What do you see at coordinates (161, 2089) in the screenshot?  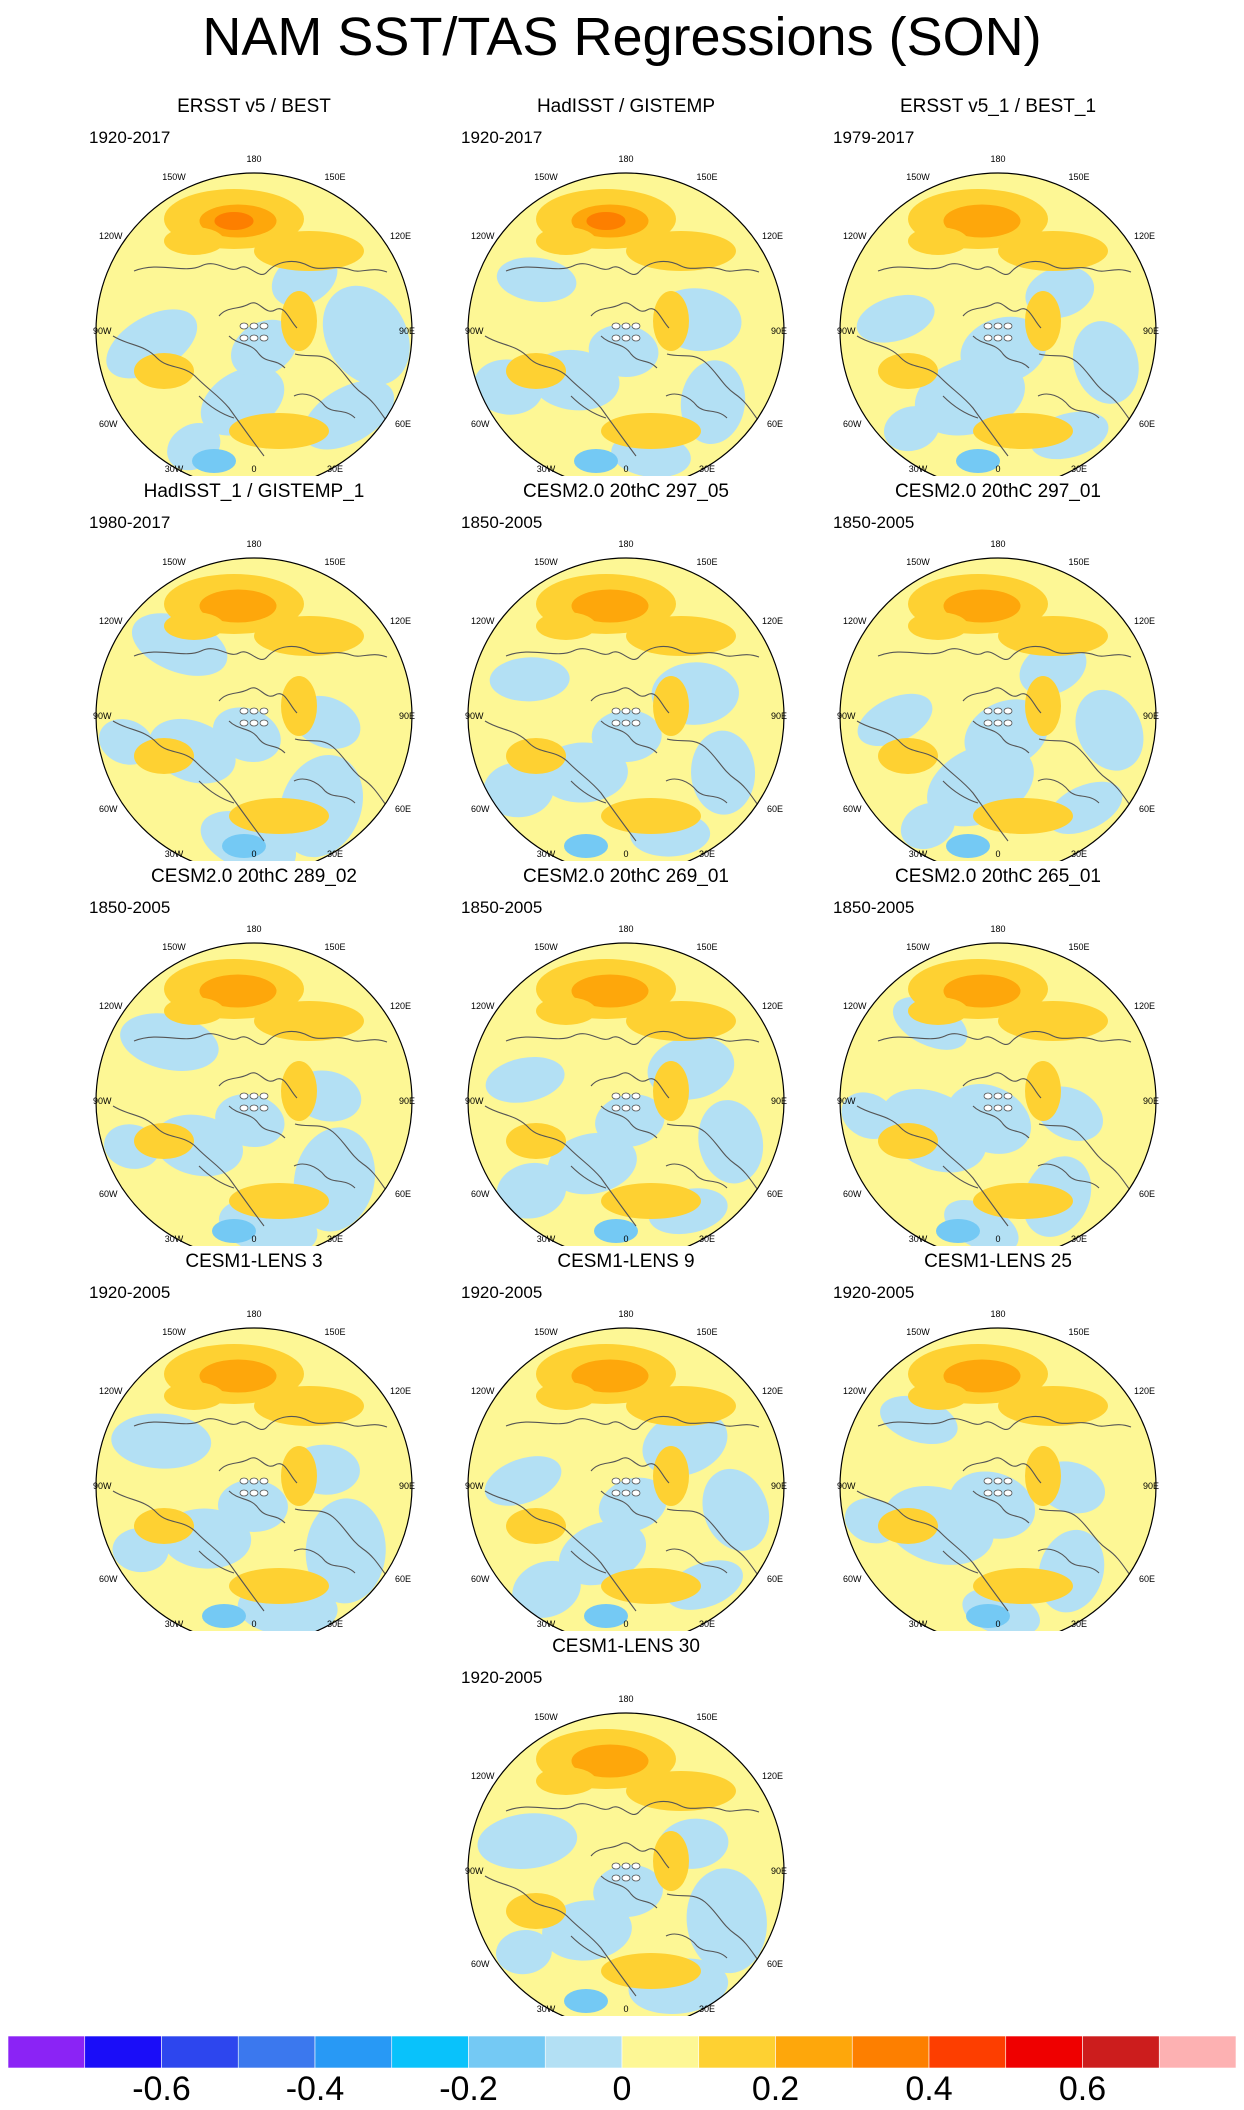 I see `colorbar-tick-label: -0.6` at bounding box center [161, 2089].